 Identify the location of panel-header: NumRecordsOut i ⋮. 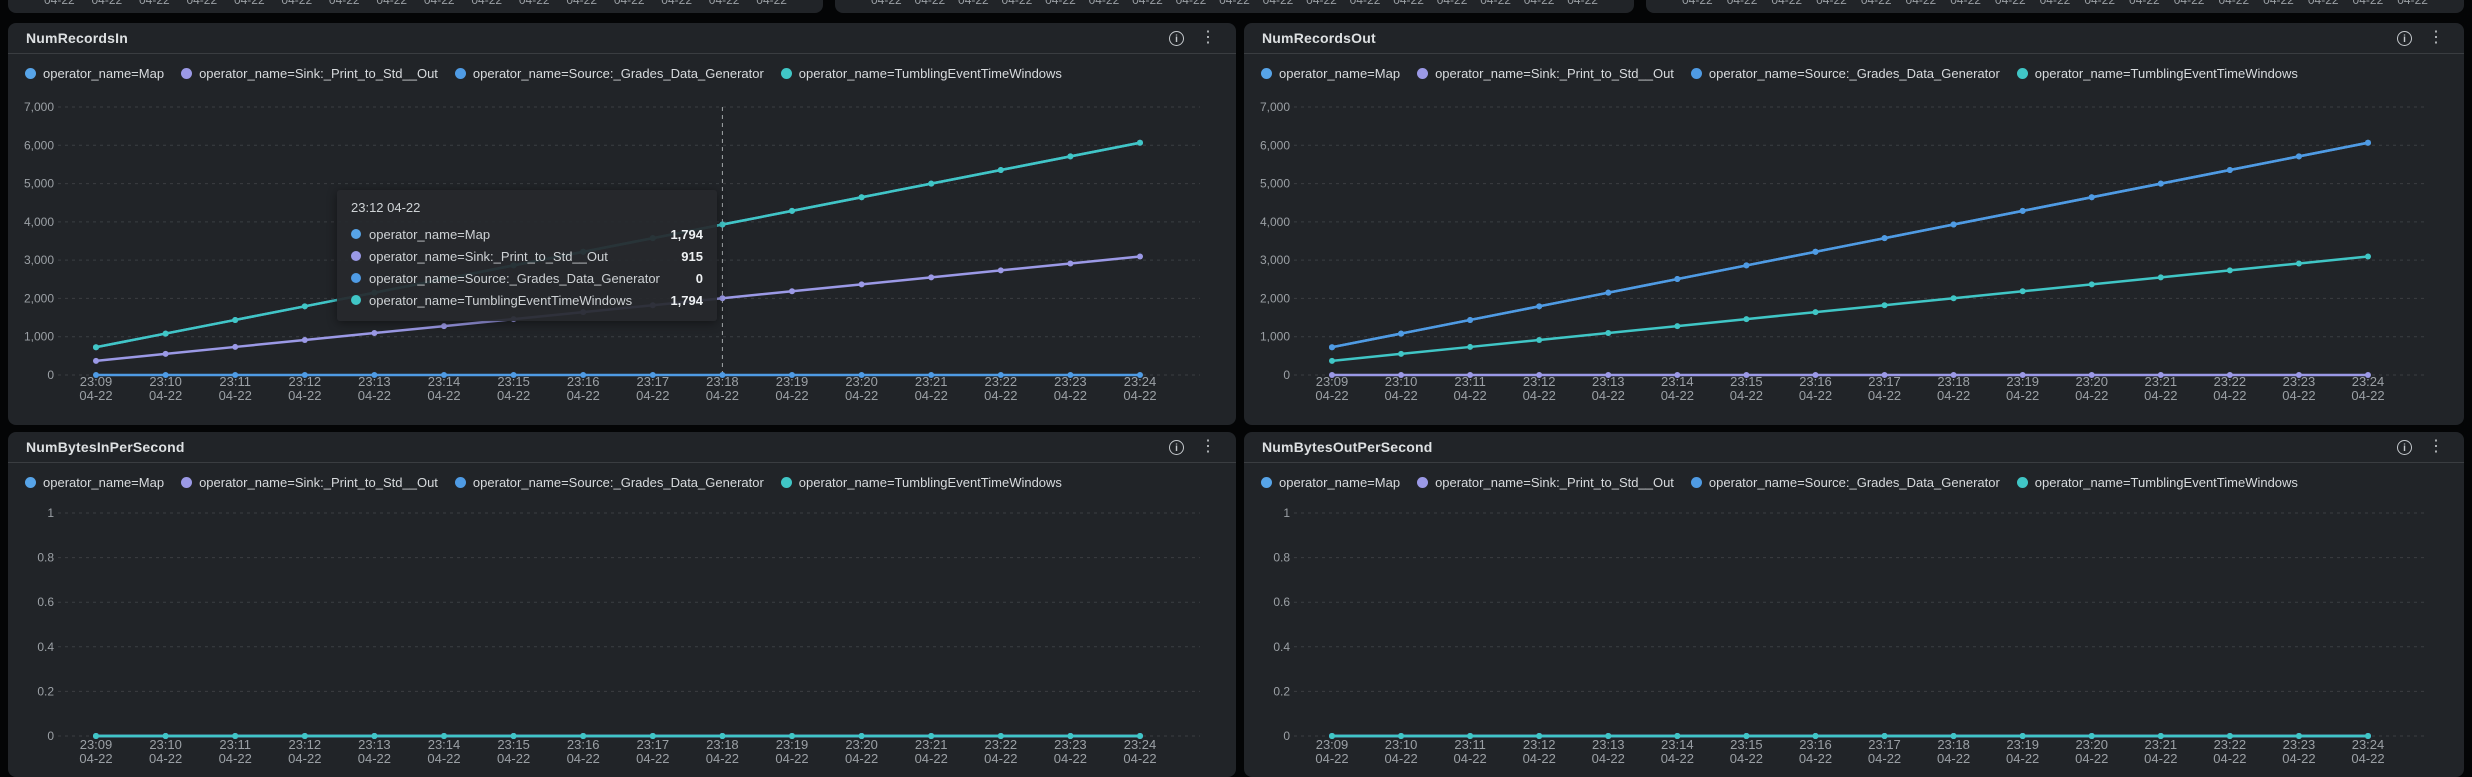
(1854, 38).